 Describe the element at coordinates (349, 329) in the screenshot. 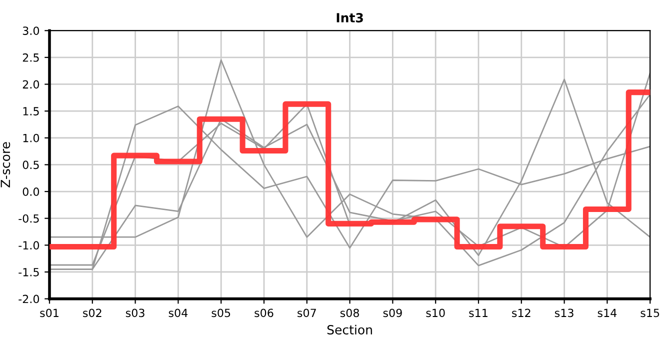

I see `x-axis-title: Section` at that location.